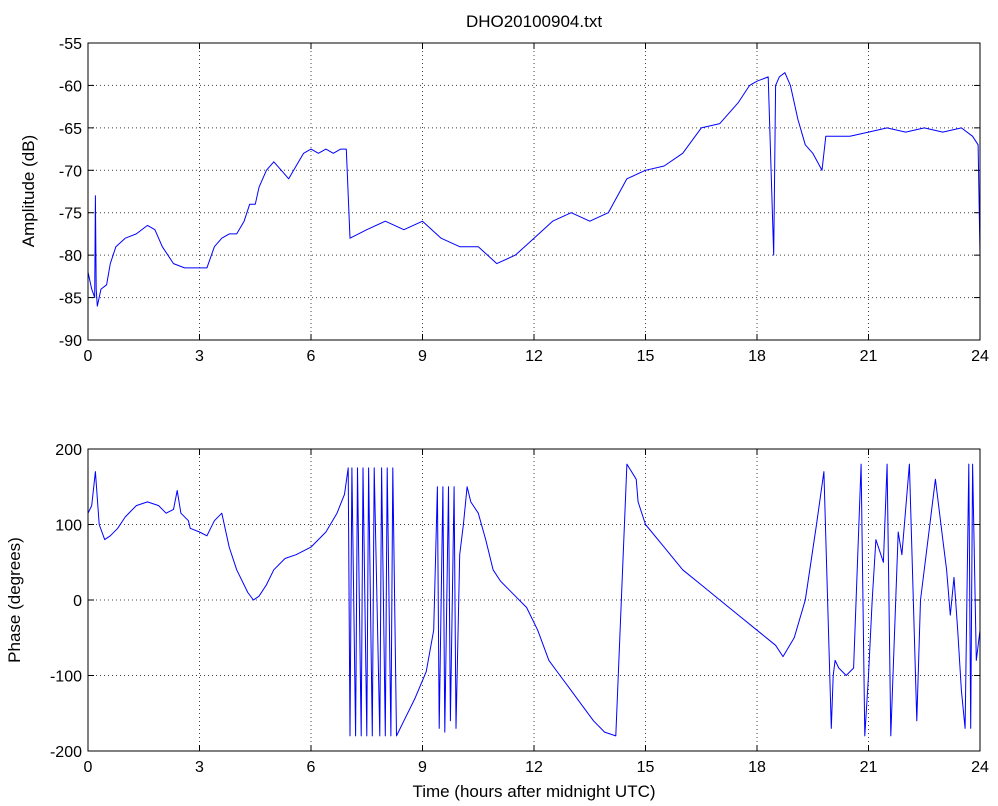  I want to click on phase-x-tick-label: 24, so click(980, 767).